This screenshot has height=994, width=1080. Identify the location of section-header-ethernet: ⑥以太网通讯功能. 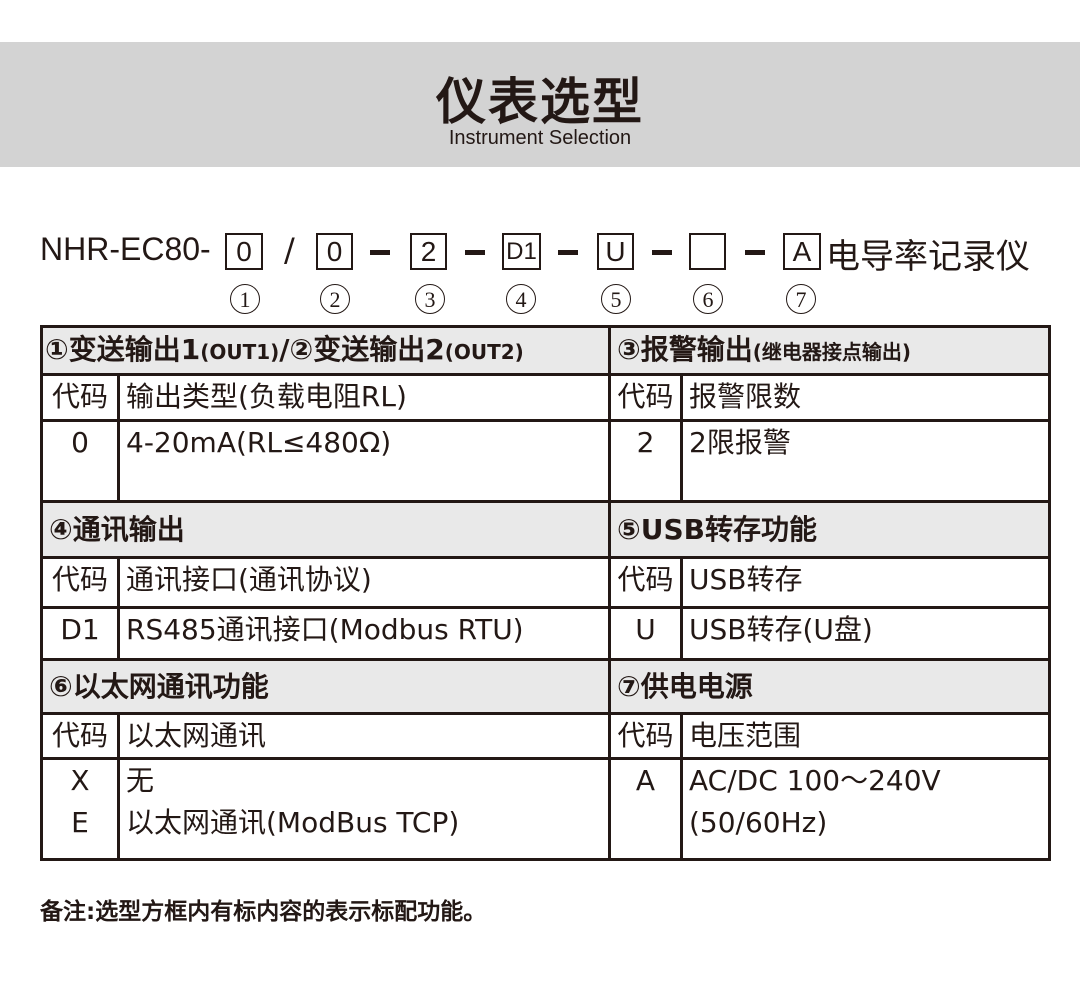
(325, 686).